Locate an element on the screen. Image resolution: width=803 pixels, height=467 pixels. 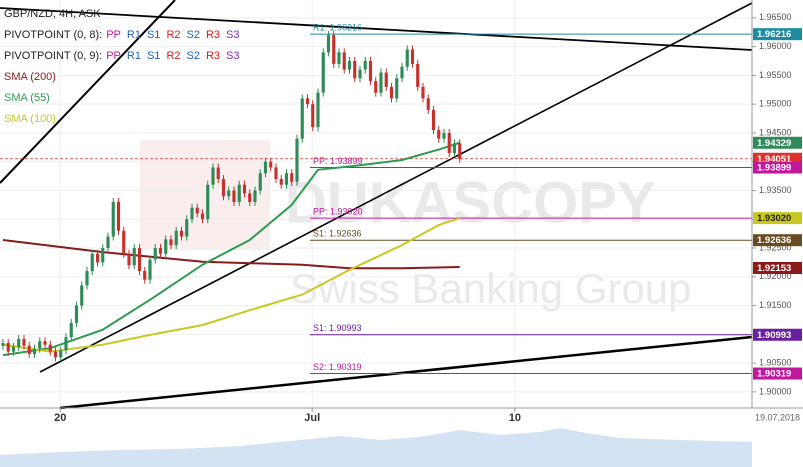
navigator-area is located at coordinates (376, 447).